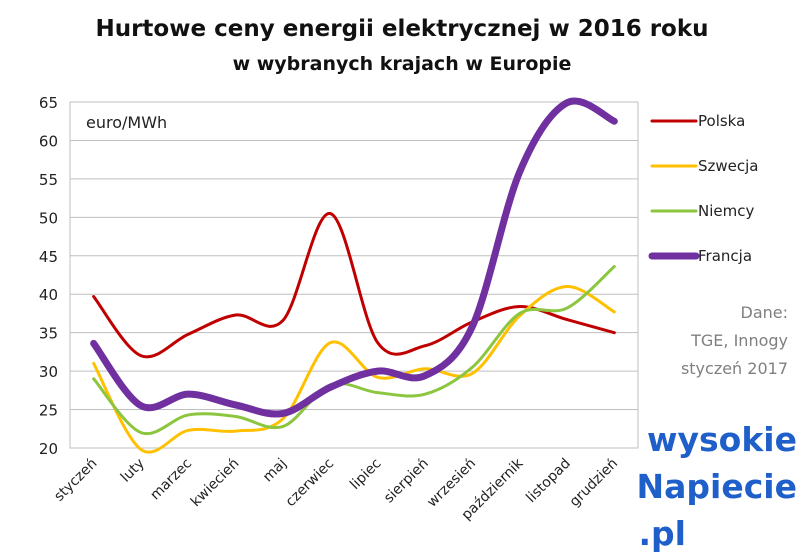 The width and height of the screenshot is (805, 558). Describe the element at coordinates (48, 411) in the screenshot. I see `y-tick-label: 25` at that location.